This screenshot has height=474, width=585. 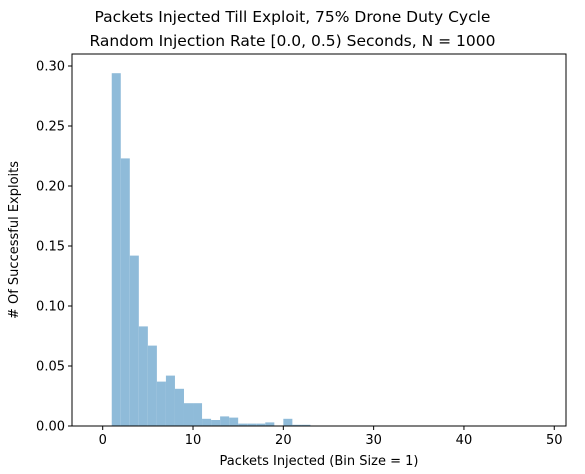 What do you see at coordinates (103, 440) in the screenshot?
I see `x-tick-label: 0` at bounding box center [103, 440].